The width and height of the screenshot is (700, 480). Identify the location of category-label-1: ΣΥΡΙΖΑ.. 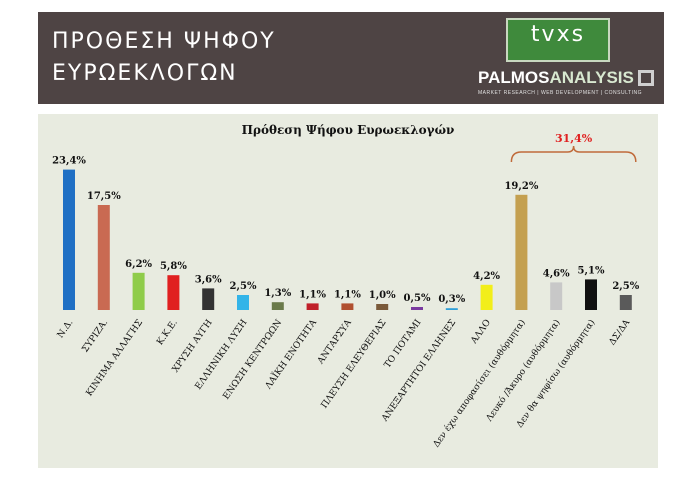
(96, 336).